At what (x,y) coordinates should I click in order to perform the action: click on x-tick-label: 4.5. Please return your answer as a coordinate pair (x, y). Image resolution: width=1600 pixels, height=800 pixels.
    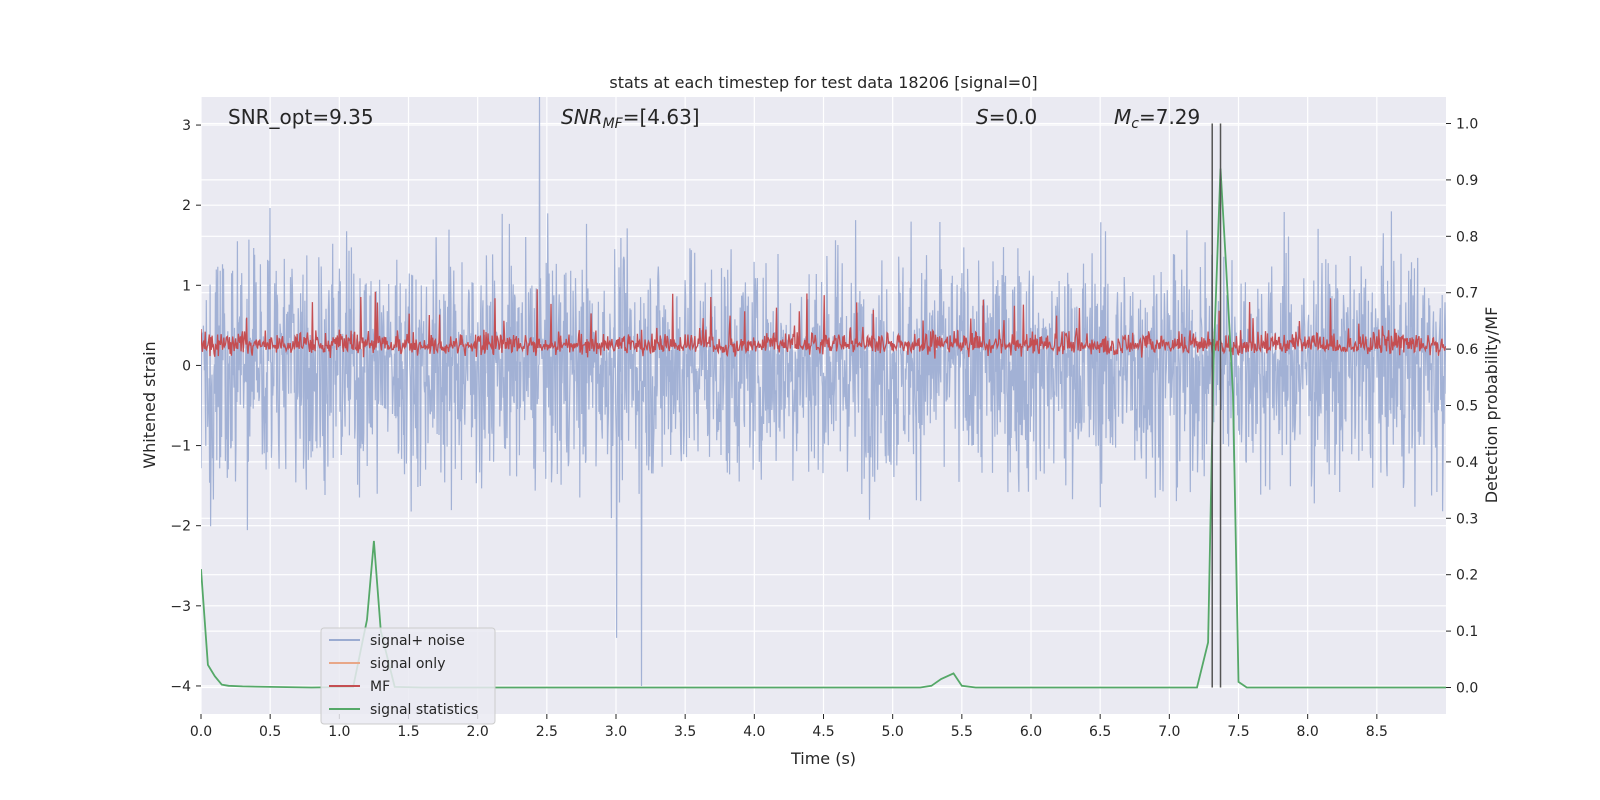
    Looking at the image, I should click on (823, 732).